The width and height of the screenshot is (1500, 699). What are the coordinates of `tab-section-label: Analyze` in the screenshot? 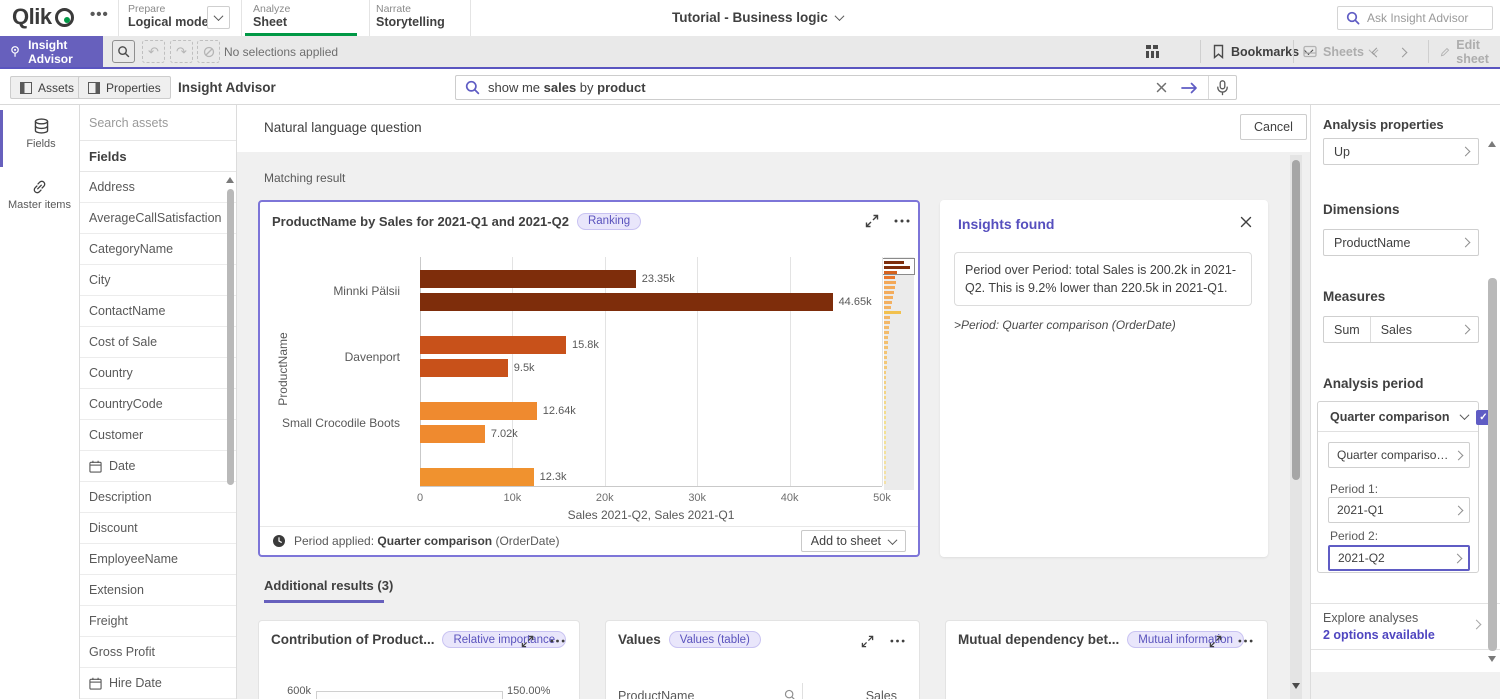 It's located at (272, 9).